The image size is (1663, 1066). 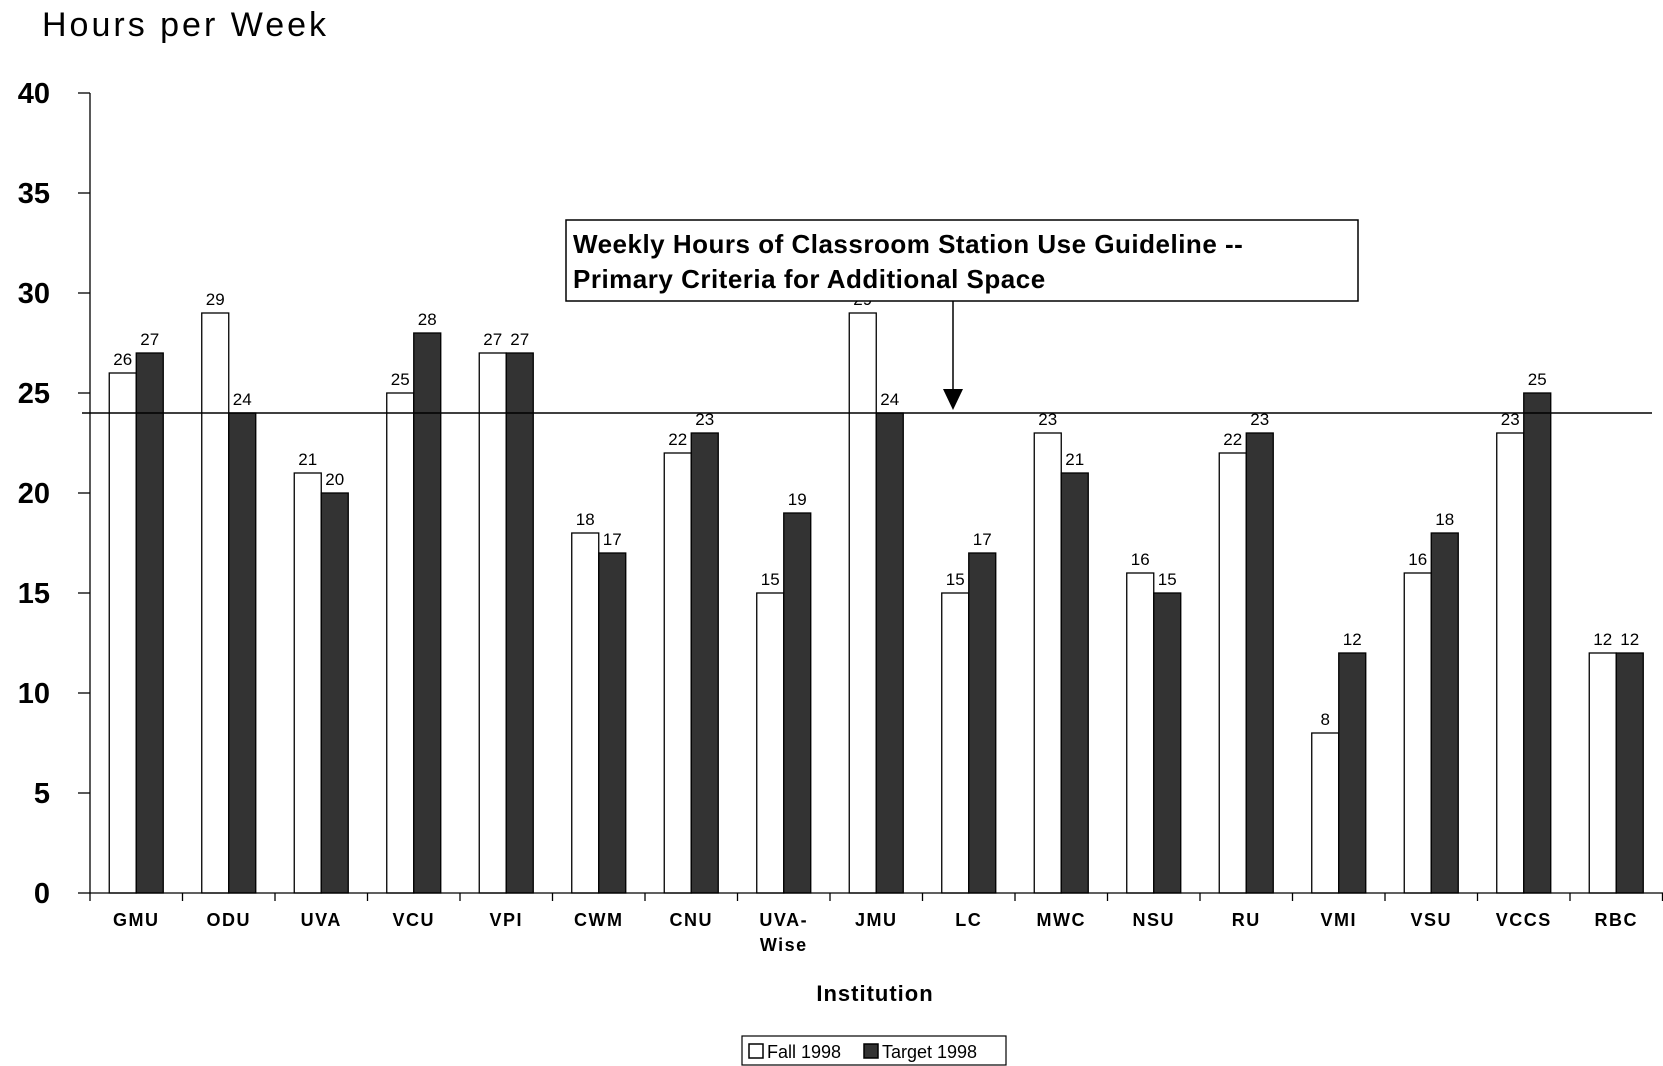 I want to click on x-tick-label: MWC, so click(x=1061, y=920).